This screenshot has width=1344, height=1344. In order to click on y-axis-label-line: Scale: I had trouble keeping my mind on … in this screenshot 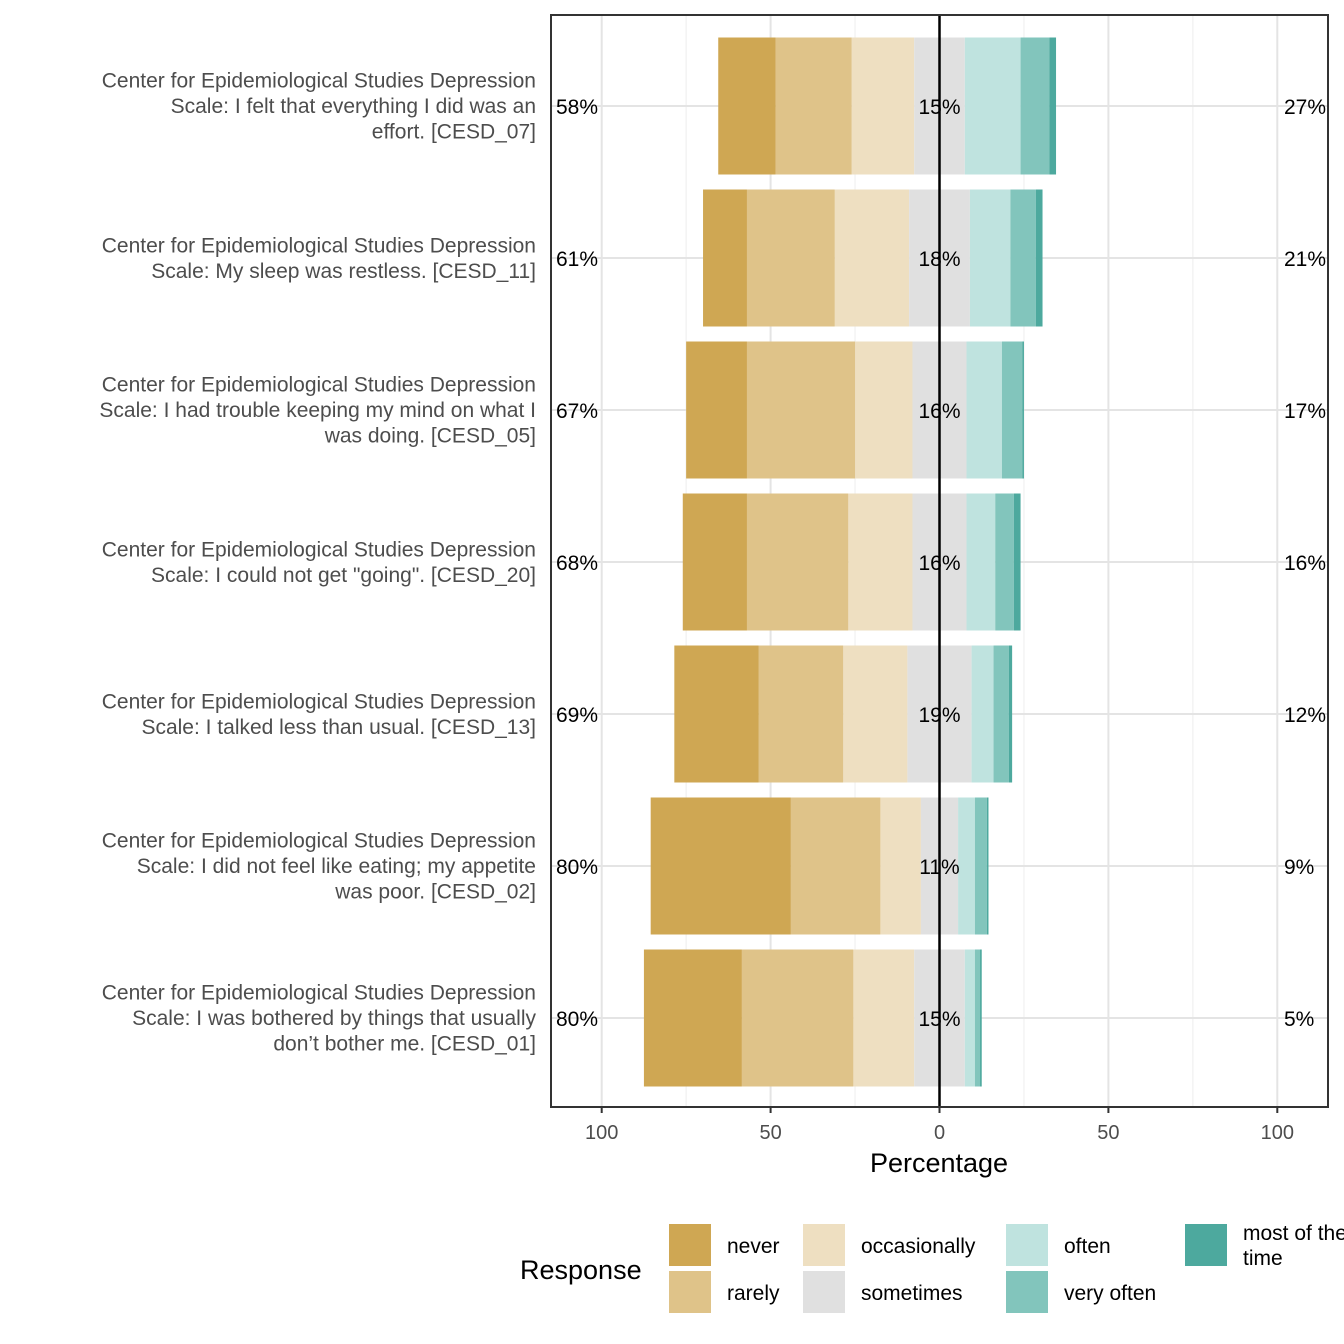, I will do `click(317, 410)`.